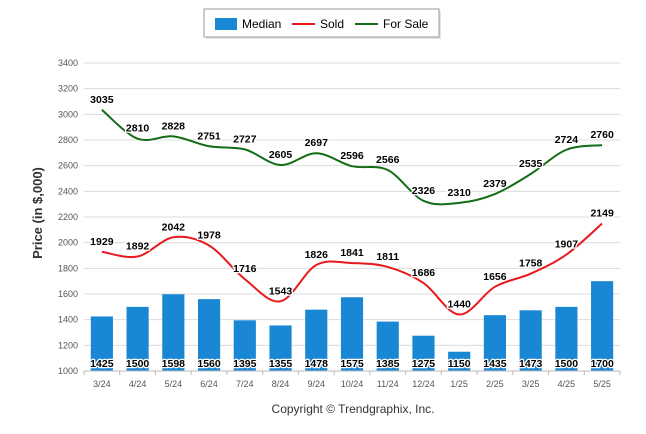 This screenshot has height=434, width=646. Describe the element at coordinates (531, 384) in the screenshot. I see `x-tick-label: 3/25` at that location.